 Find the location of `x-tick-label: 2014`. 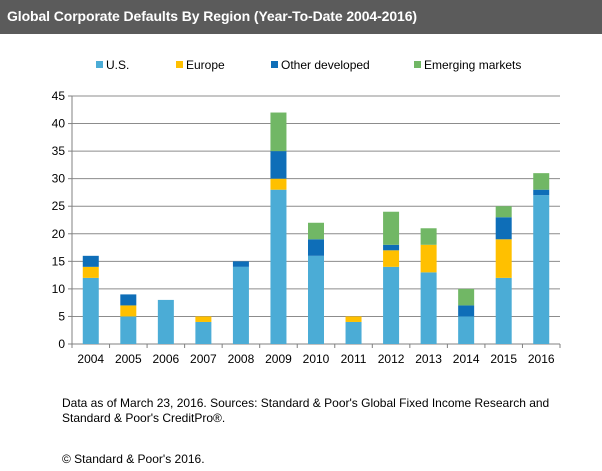

x-tick-label: 2014 is located at coordinates (466, 359).